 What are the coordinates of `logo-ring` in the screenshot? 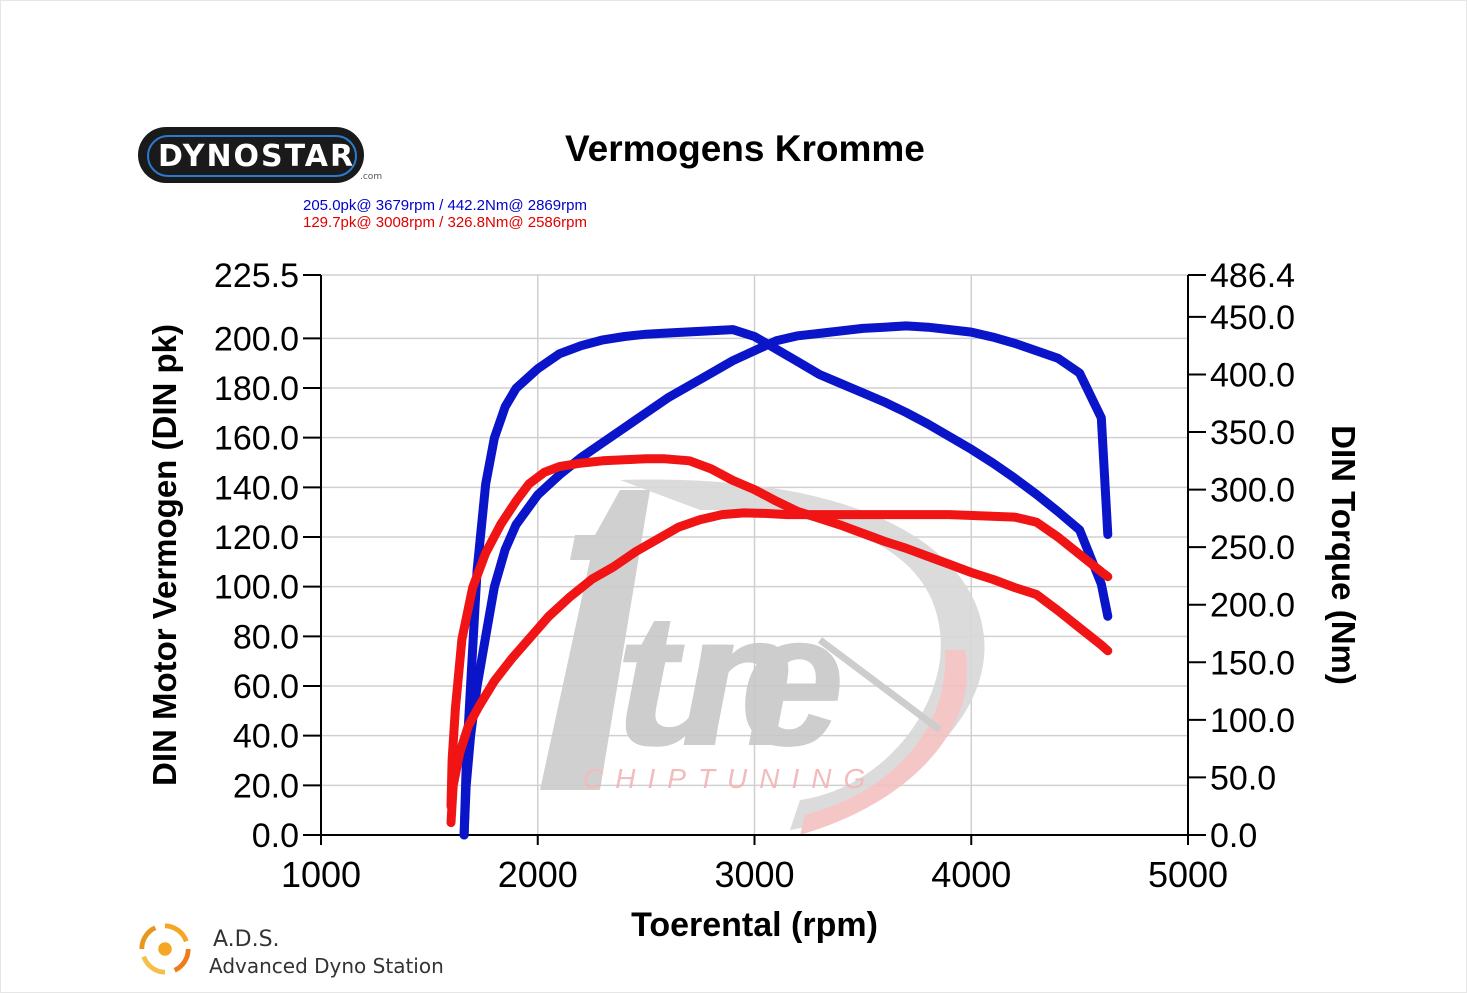 It's located at (252, 156).